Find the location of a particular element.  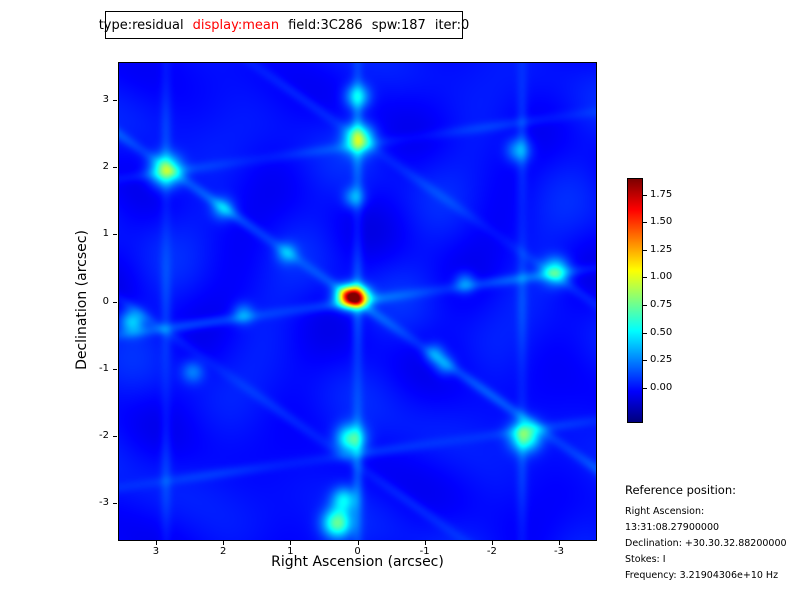

colorbar-tick-label: 1.25 is located at coordinates (661, 249).